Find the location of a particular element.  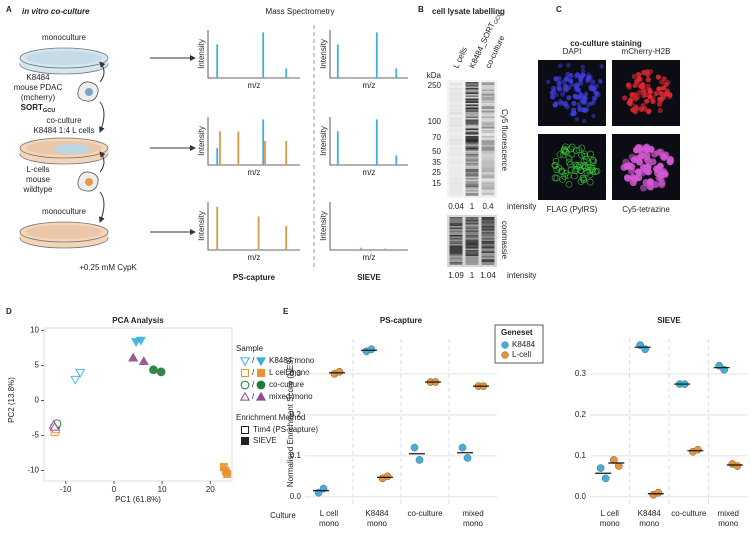

y-tick-label: 0.3 is located at coordinates (581, 373).